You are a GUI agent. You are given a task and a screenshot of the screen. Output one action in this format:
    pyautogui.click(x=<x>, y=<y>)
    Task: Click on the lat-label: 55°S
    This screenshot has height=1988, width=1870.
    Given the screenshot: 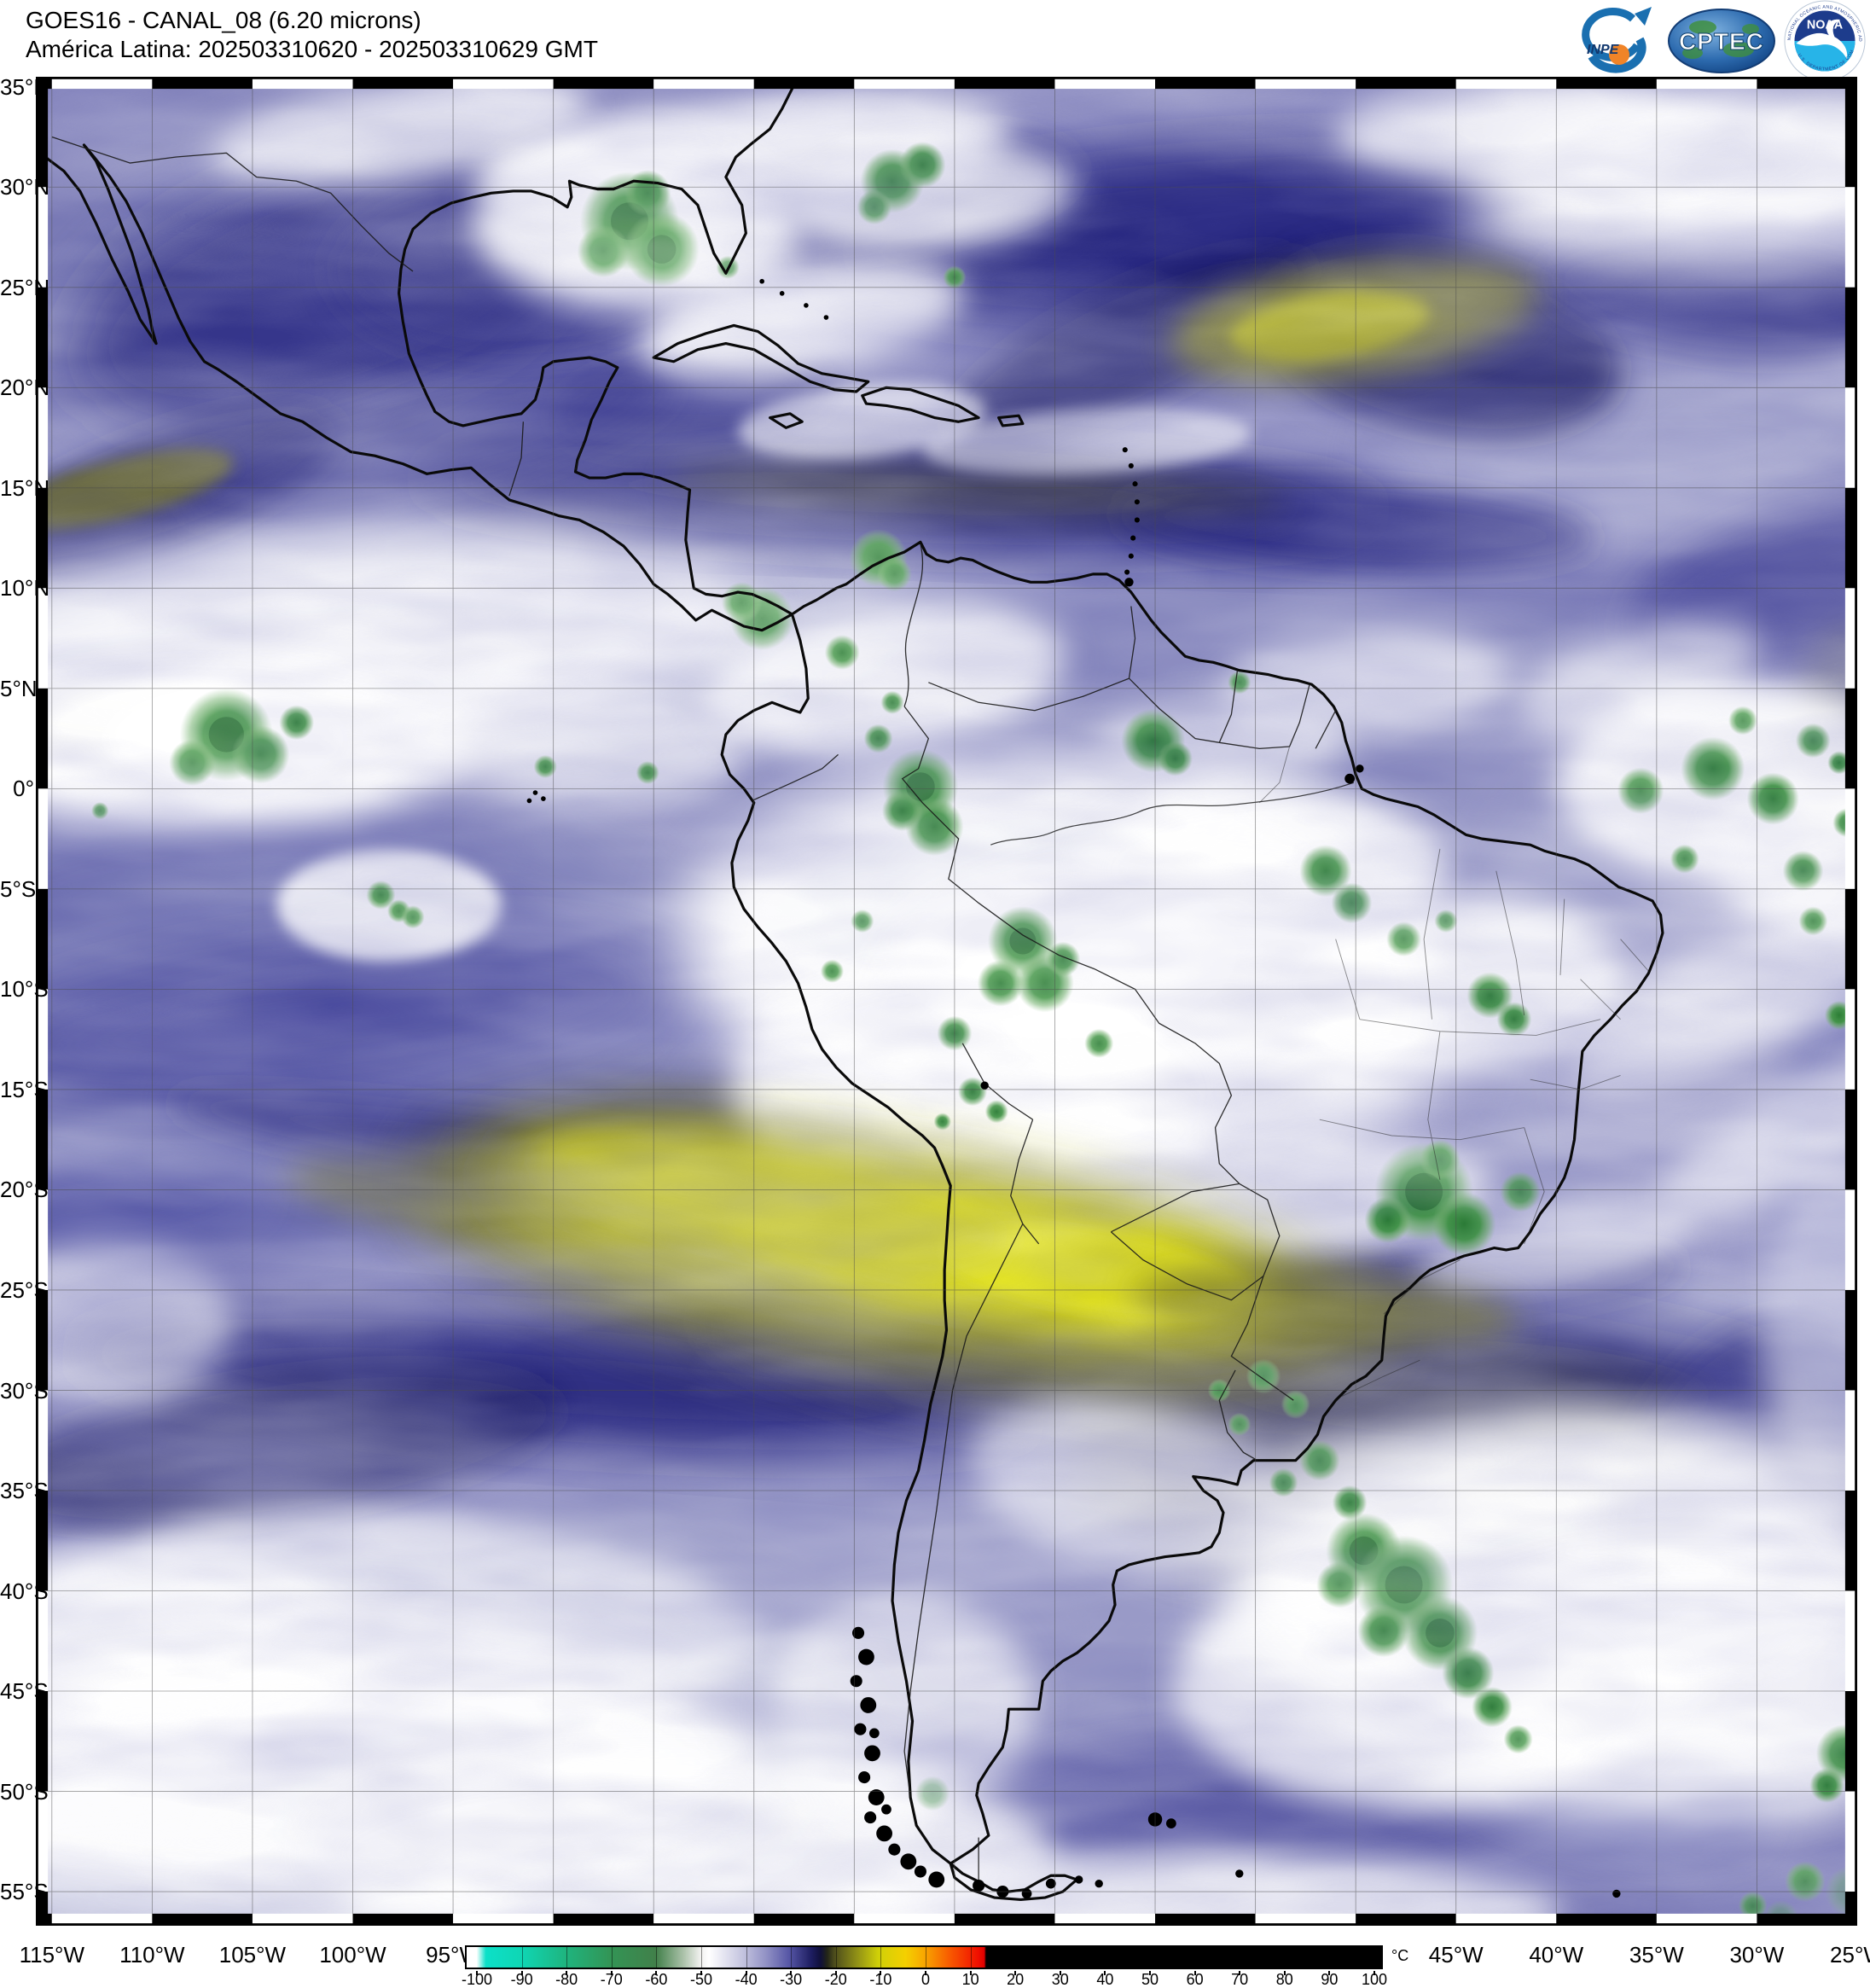 What is the action you would take?
    pyautogui.click(x=24, y=1892)
    